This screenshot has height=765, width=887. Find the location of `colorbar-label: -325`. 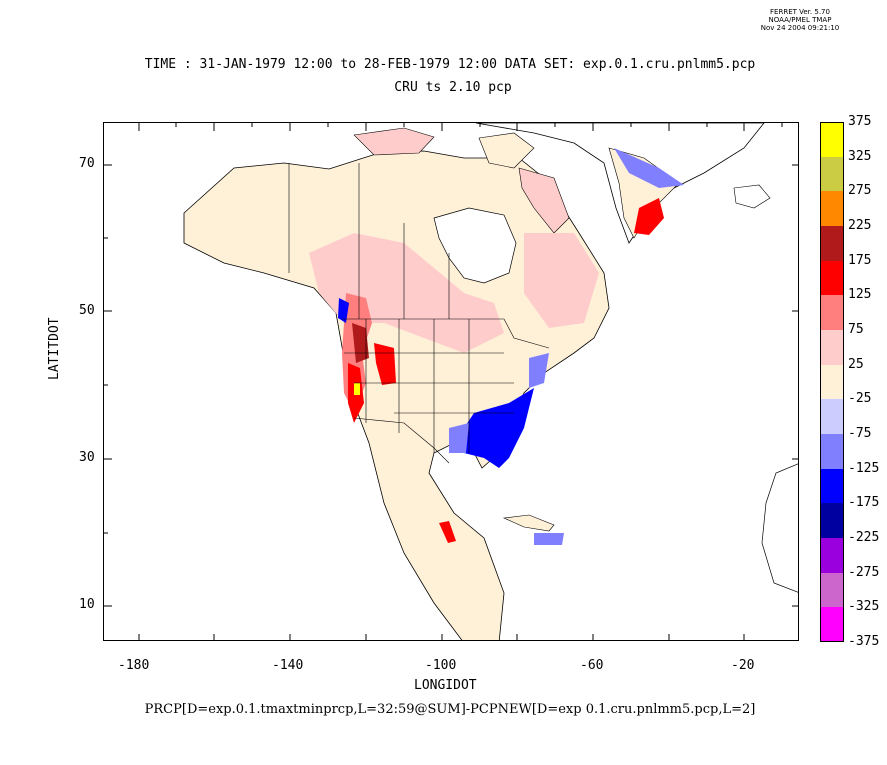

colorbar-label: -325 is located at coordinates (864, 607).